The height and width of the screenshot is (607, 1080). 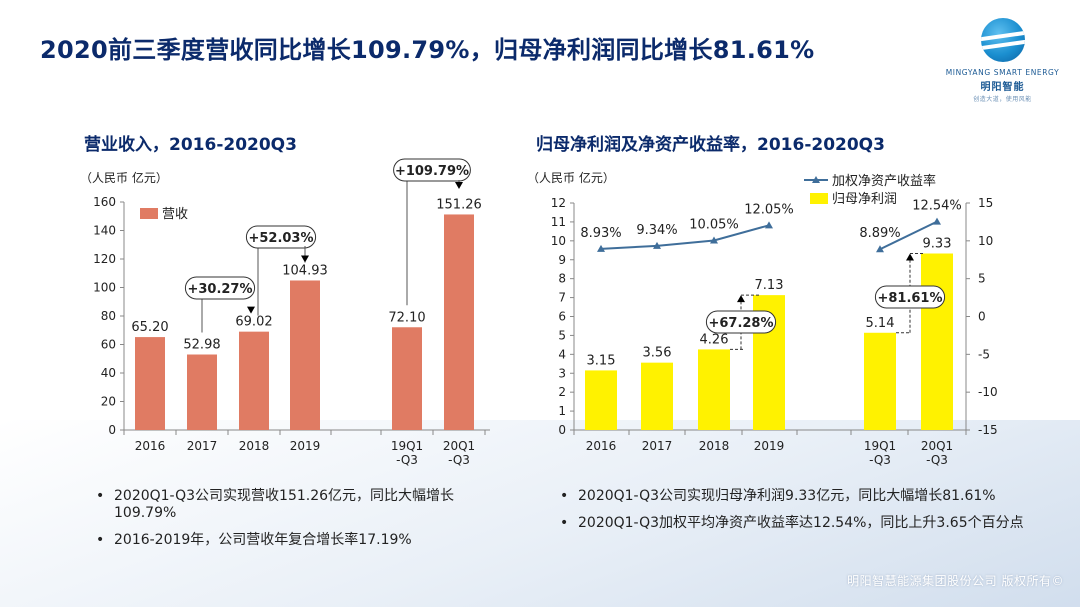 What do you see at coordinates (104, 231) in the screenshot?
I see `y-tick-label: 140` at bounding box center [104, 231].